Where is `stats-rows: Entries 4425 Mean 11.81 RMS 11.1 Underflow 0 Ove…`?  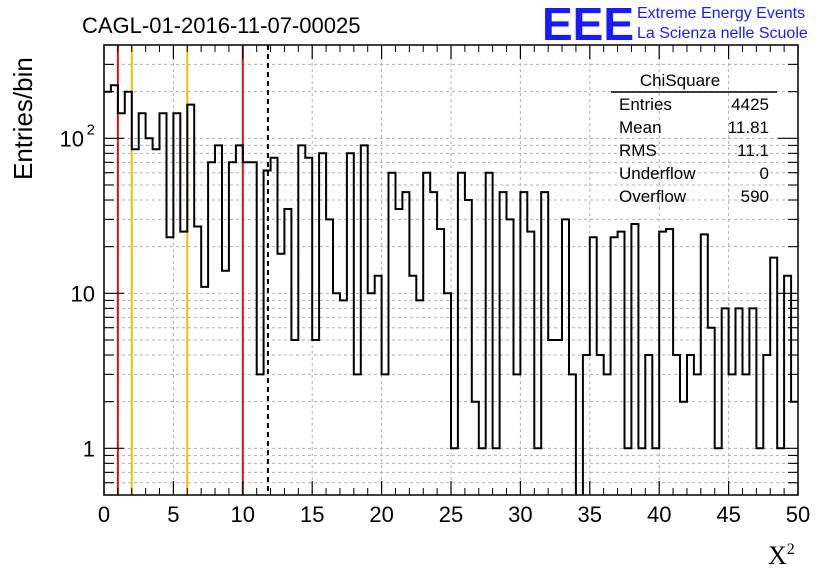 stats-rows: Entries 4425 Mean 11.81 RMS 11.1 Underflow 0 Ove… is located at coordinates (694, 150).